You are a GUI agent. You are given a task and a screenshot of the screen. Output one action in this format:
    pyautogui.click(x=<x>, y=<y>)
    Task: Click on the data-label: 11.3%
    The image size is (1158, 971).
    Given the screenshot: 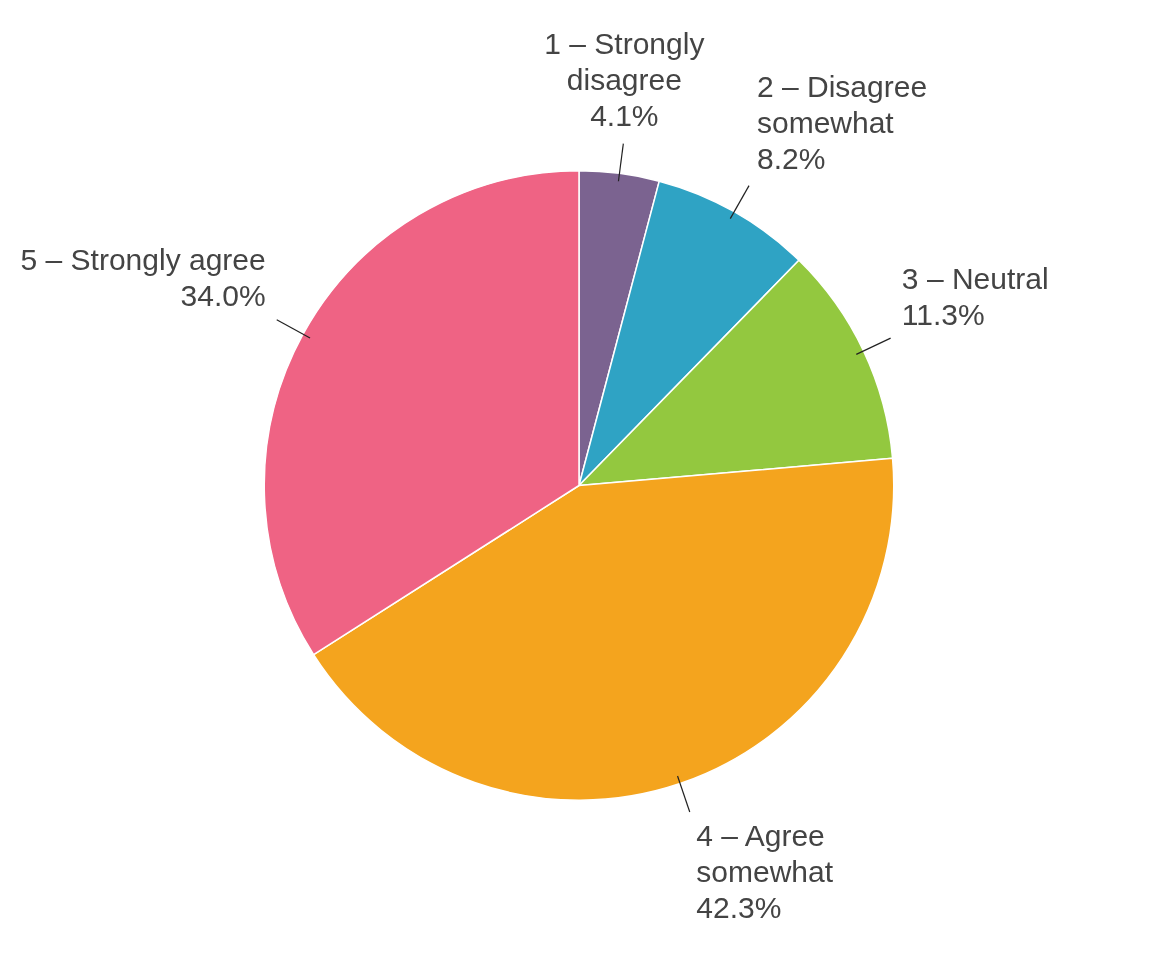 What is the action you would take?
    pyautogui.click(x=943, y=314)
    